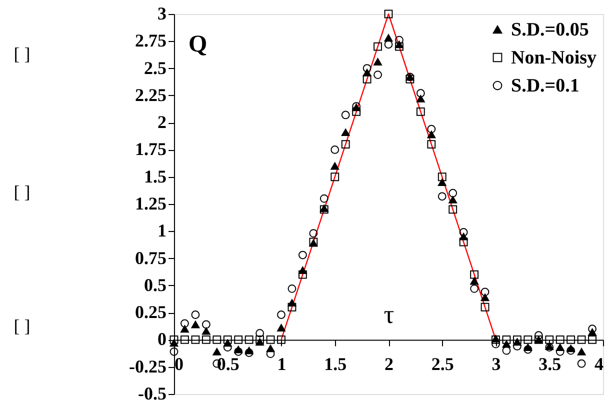 This screenshot has width=613, height=410. I want to click on legend-label: S.D.=0.1, so click(545, 86).